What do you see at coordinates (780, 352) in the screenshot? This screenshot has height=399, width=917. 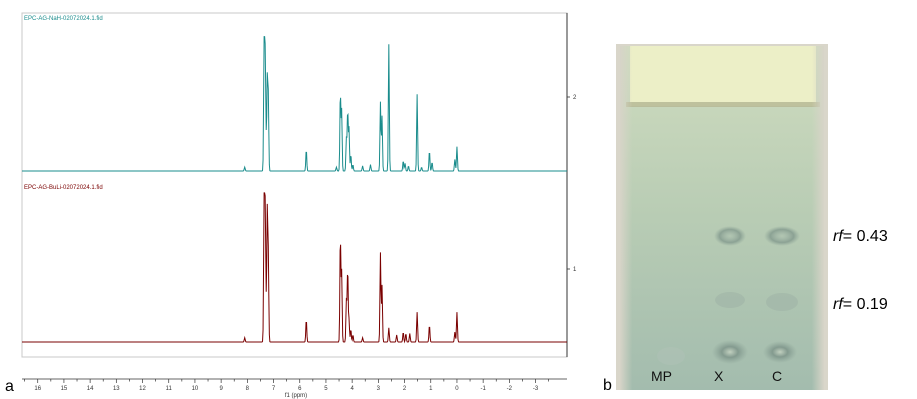 I see `spot-c-baseline` at bounding box center [780, 352].